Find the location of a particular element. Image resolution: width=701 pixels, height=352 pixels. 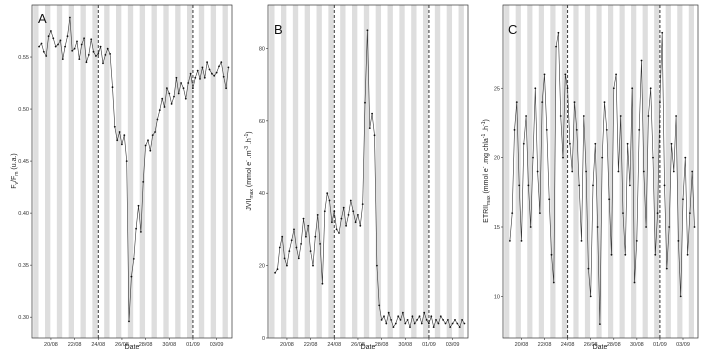

y-title-b-sup1: - is located at coordinates (247, 161).